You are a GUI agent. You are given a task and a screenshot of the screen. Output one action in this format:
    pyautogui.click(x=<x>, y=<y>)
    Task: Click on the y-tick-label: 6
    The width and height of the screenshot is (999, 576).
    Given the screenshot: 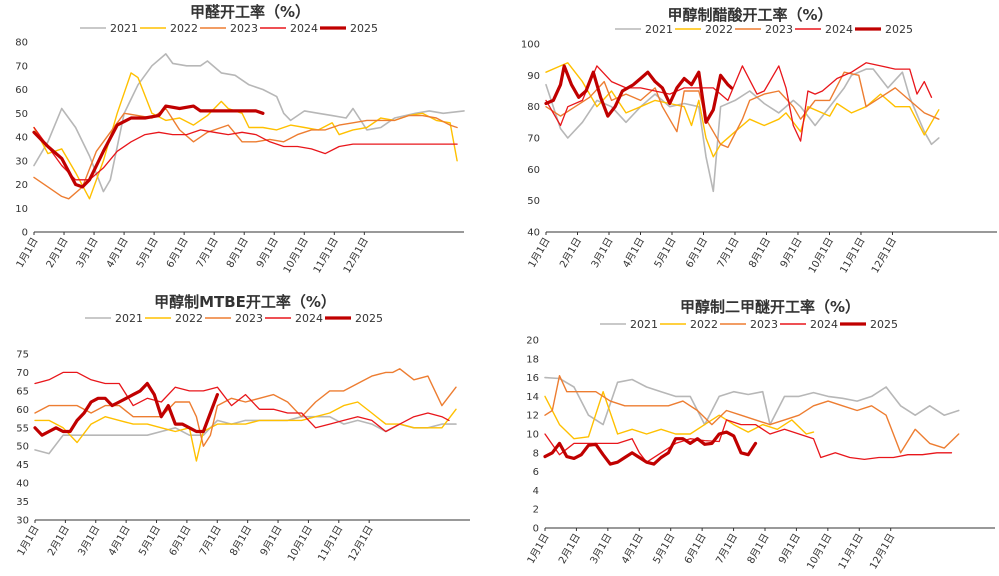 What is the action you would take?
    pyautogui.click(x=536, y=472)
    